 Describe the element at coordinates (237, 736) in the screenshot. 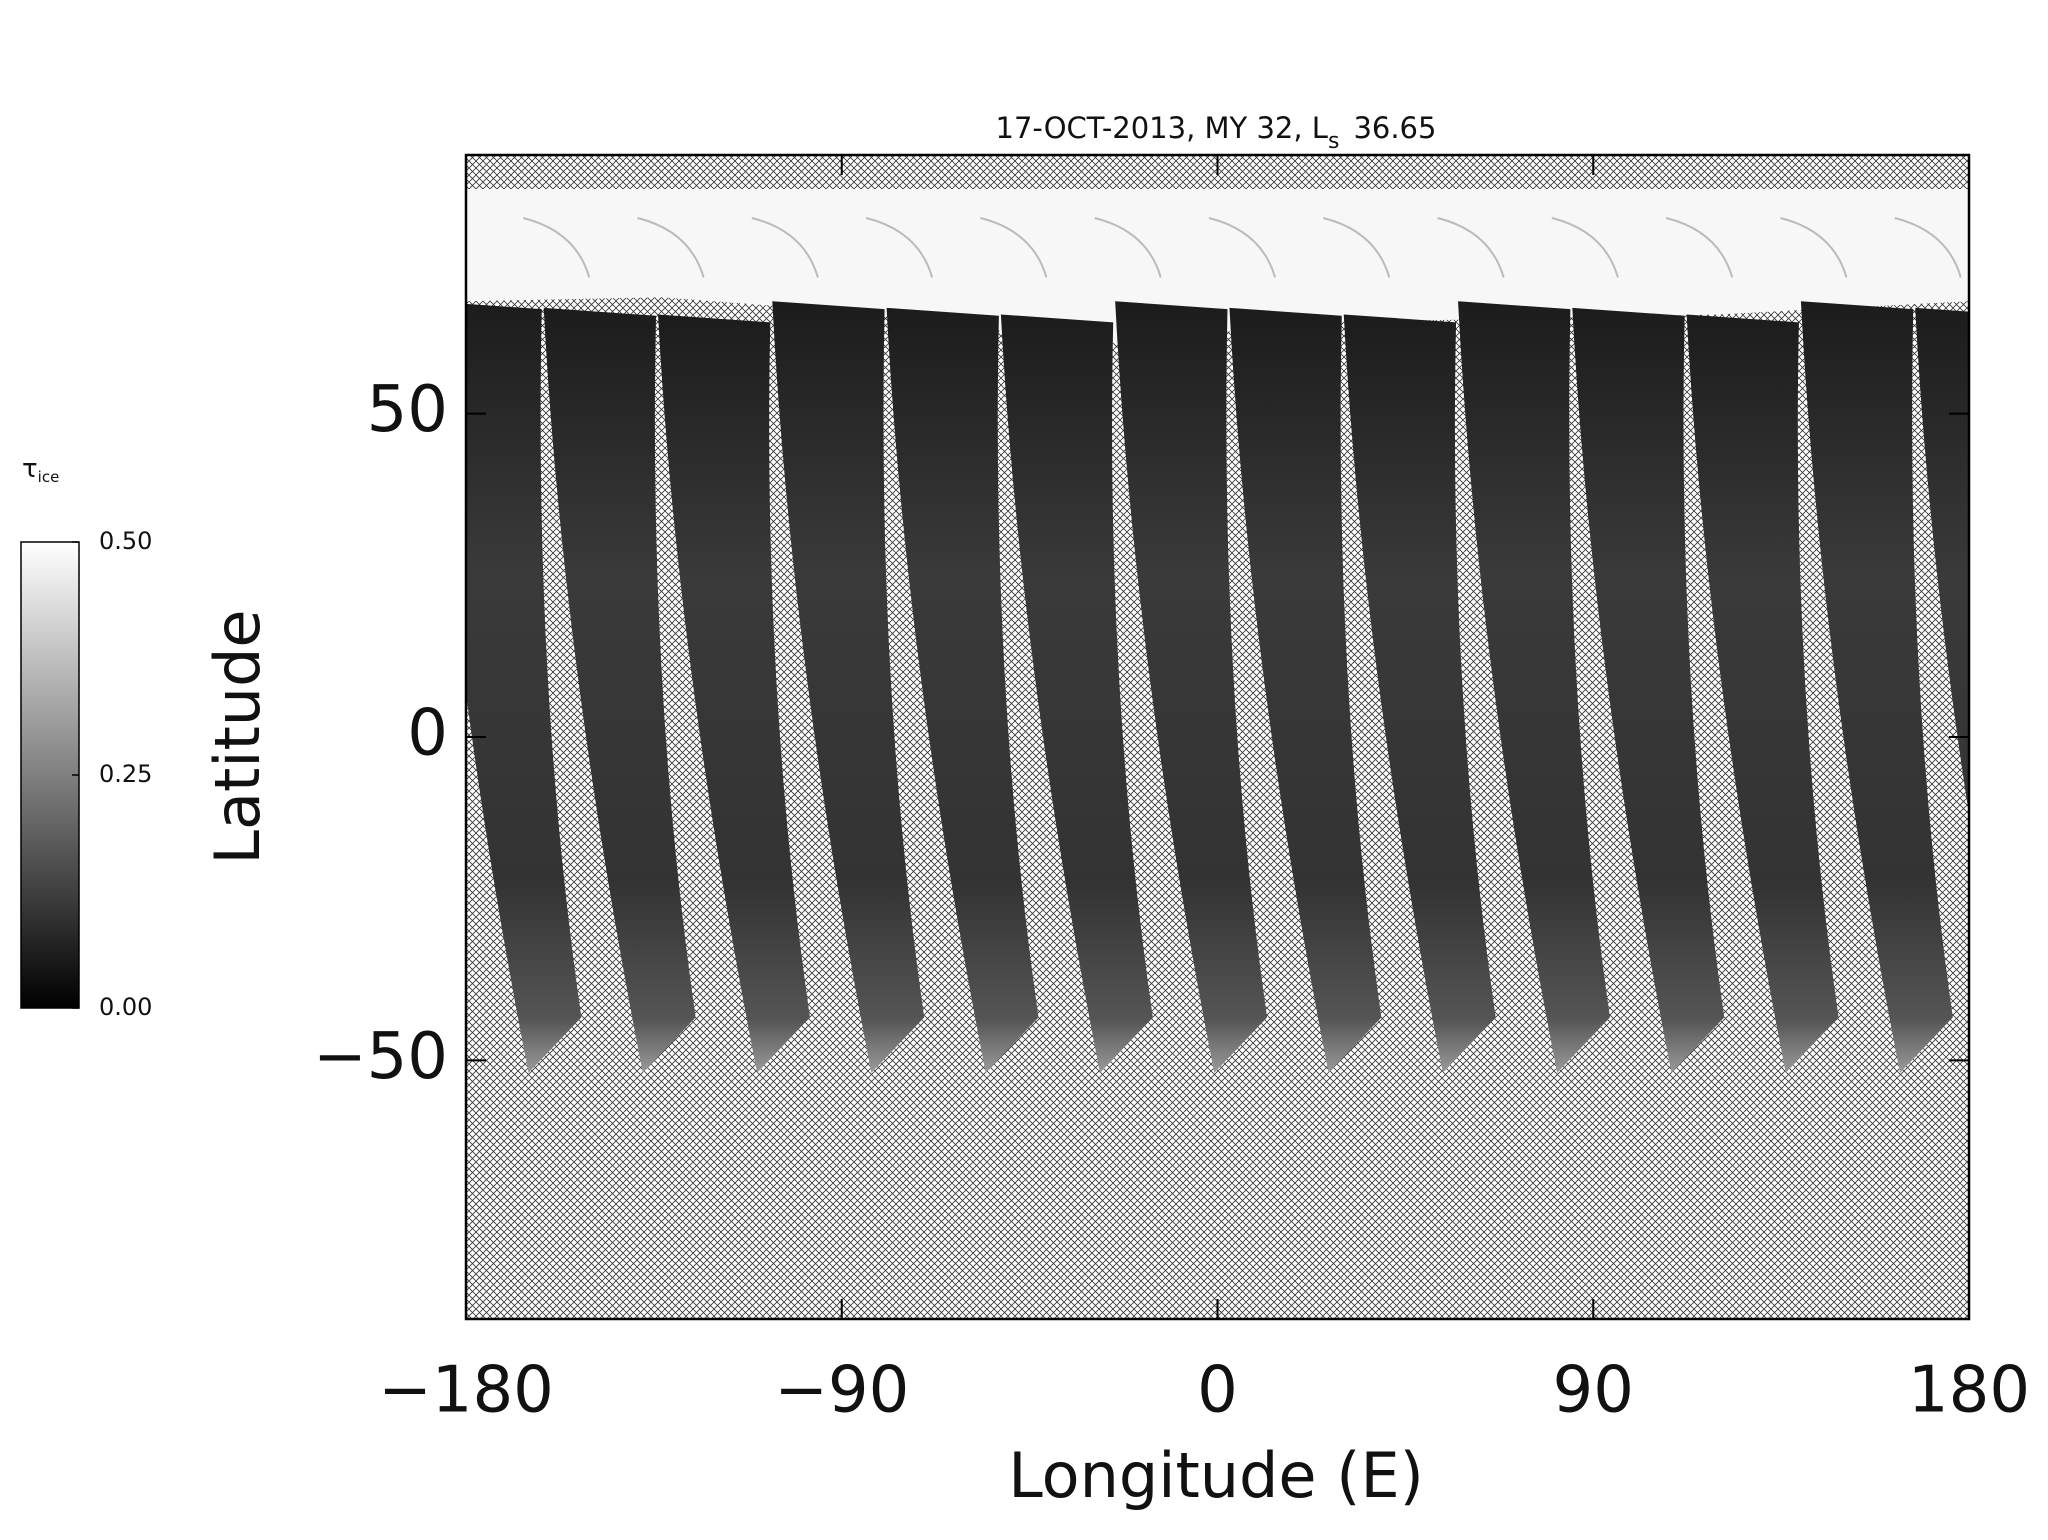

I see `y-axis-label: Latitude` at that location.